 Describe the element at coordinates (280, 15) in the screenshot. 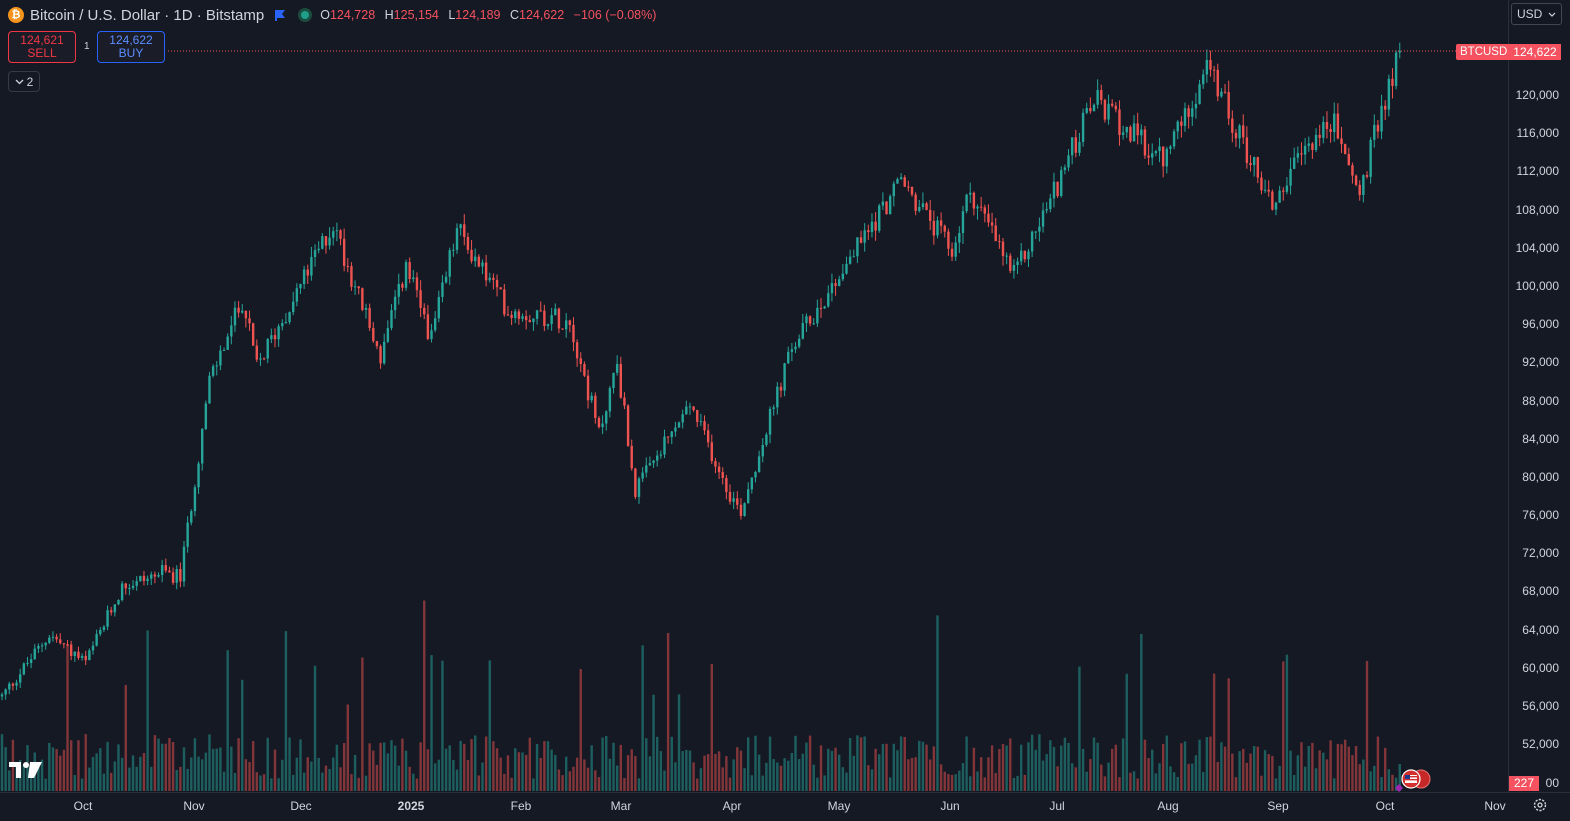

I see `flag-icon` at that location.